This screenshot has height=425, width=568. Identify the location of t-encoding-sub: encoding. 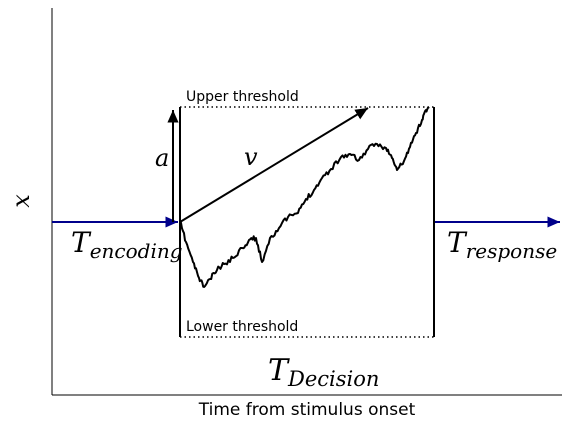
(136, 251).